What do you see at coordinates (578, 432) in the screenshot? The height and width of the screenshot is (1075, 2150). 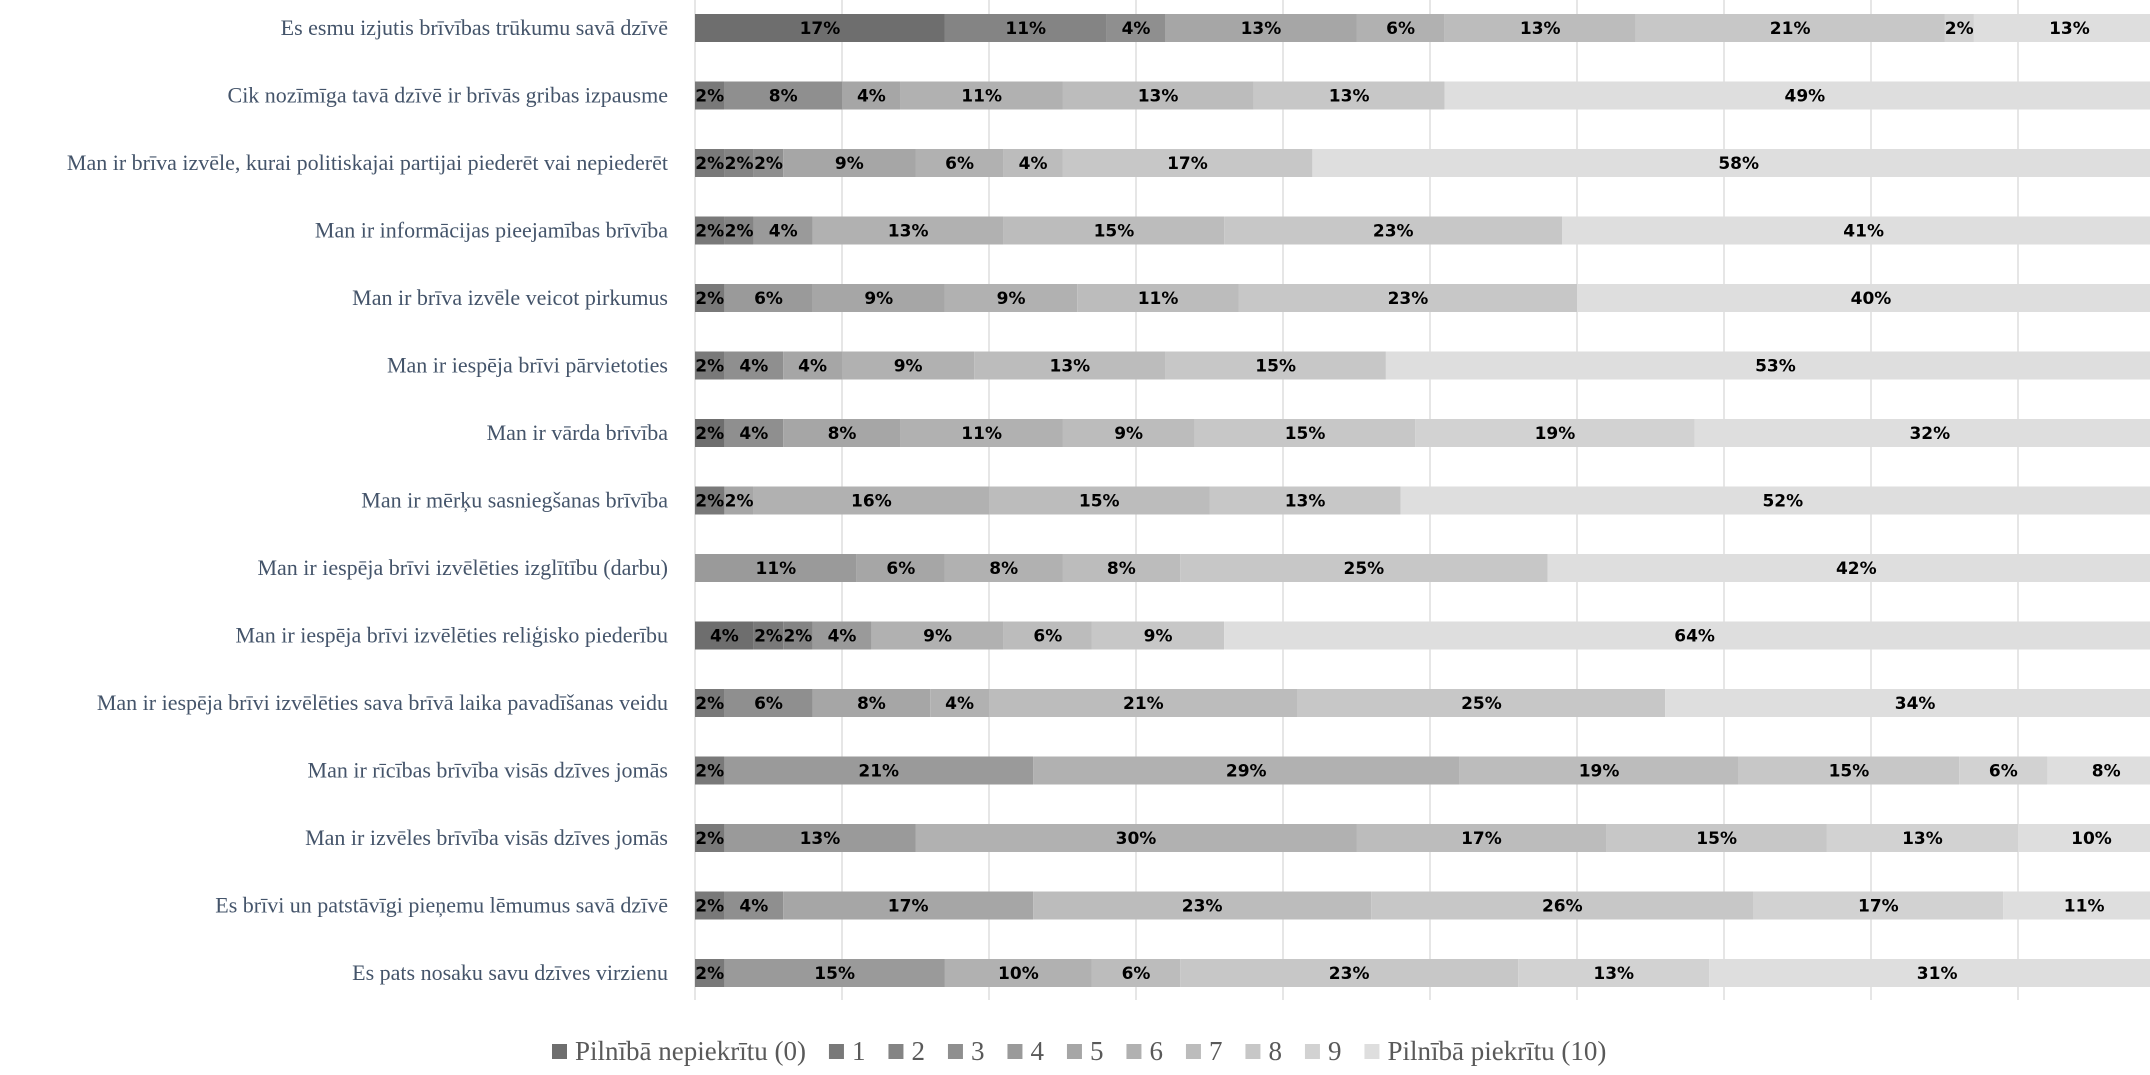 I see `category-label: Man ir vārda brīvība` at bounding box center [578, 432].